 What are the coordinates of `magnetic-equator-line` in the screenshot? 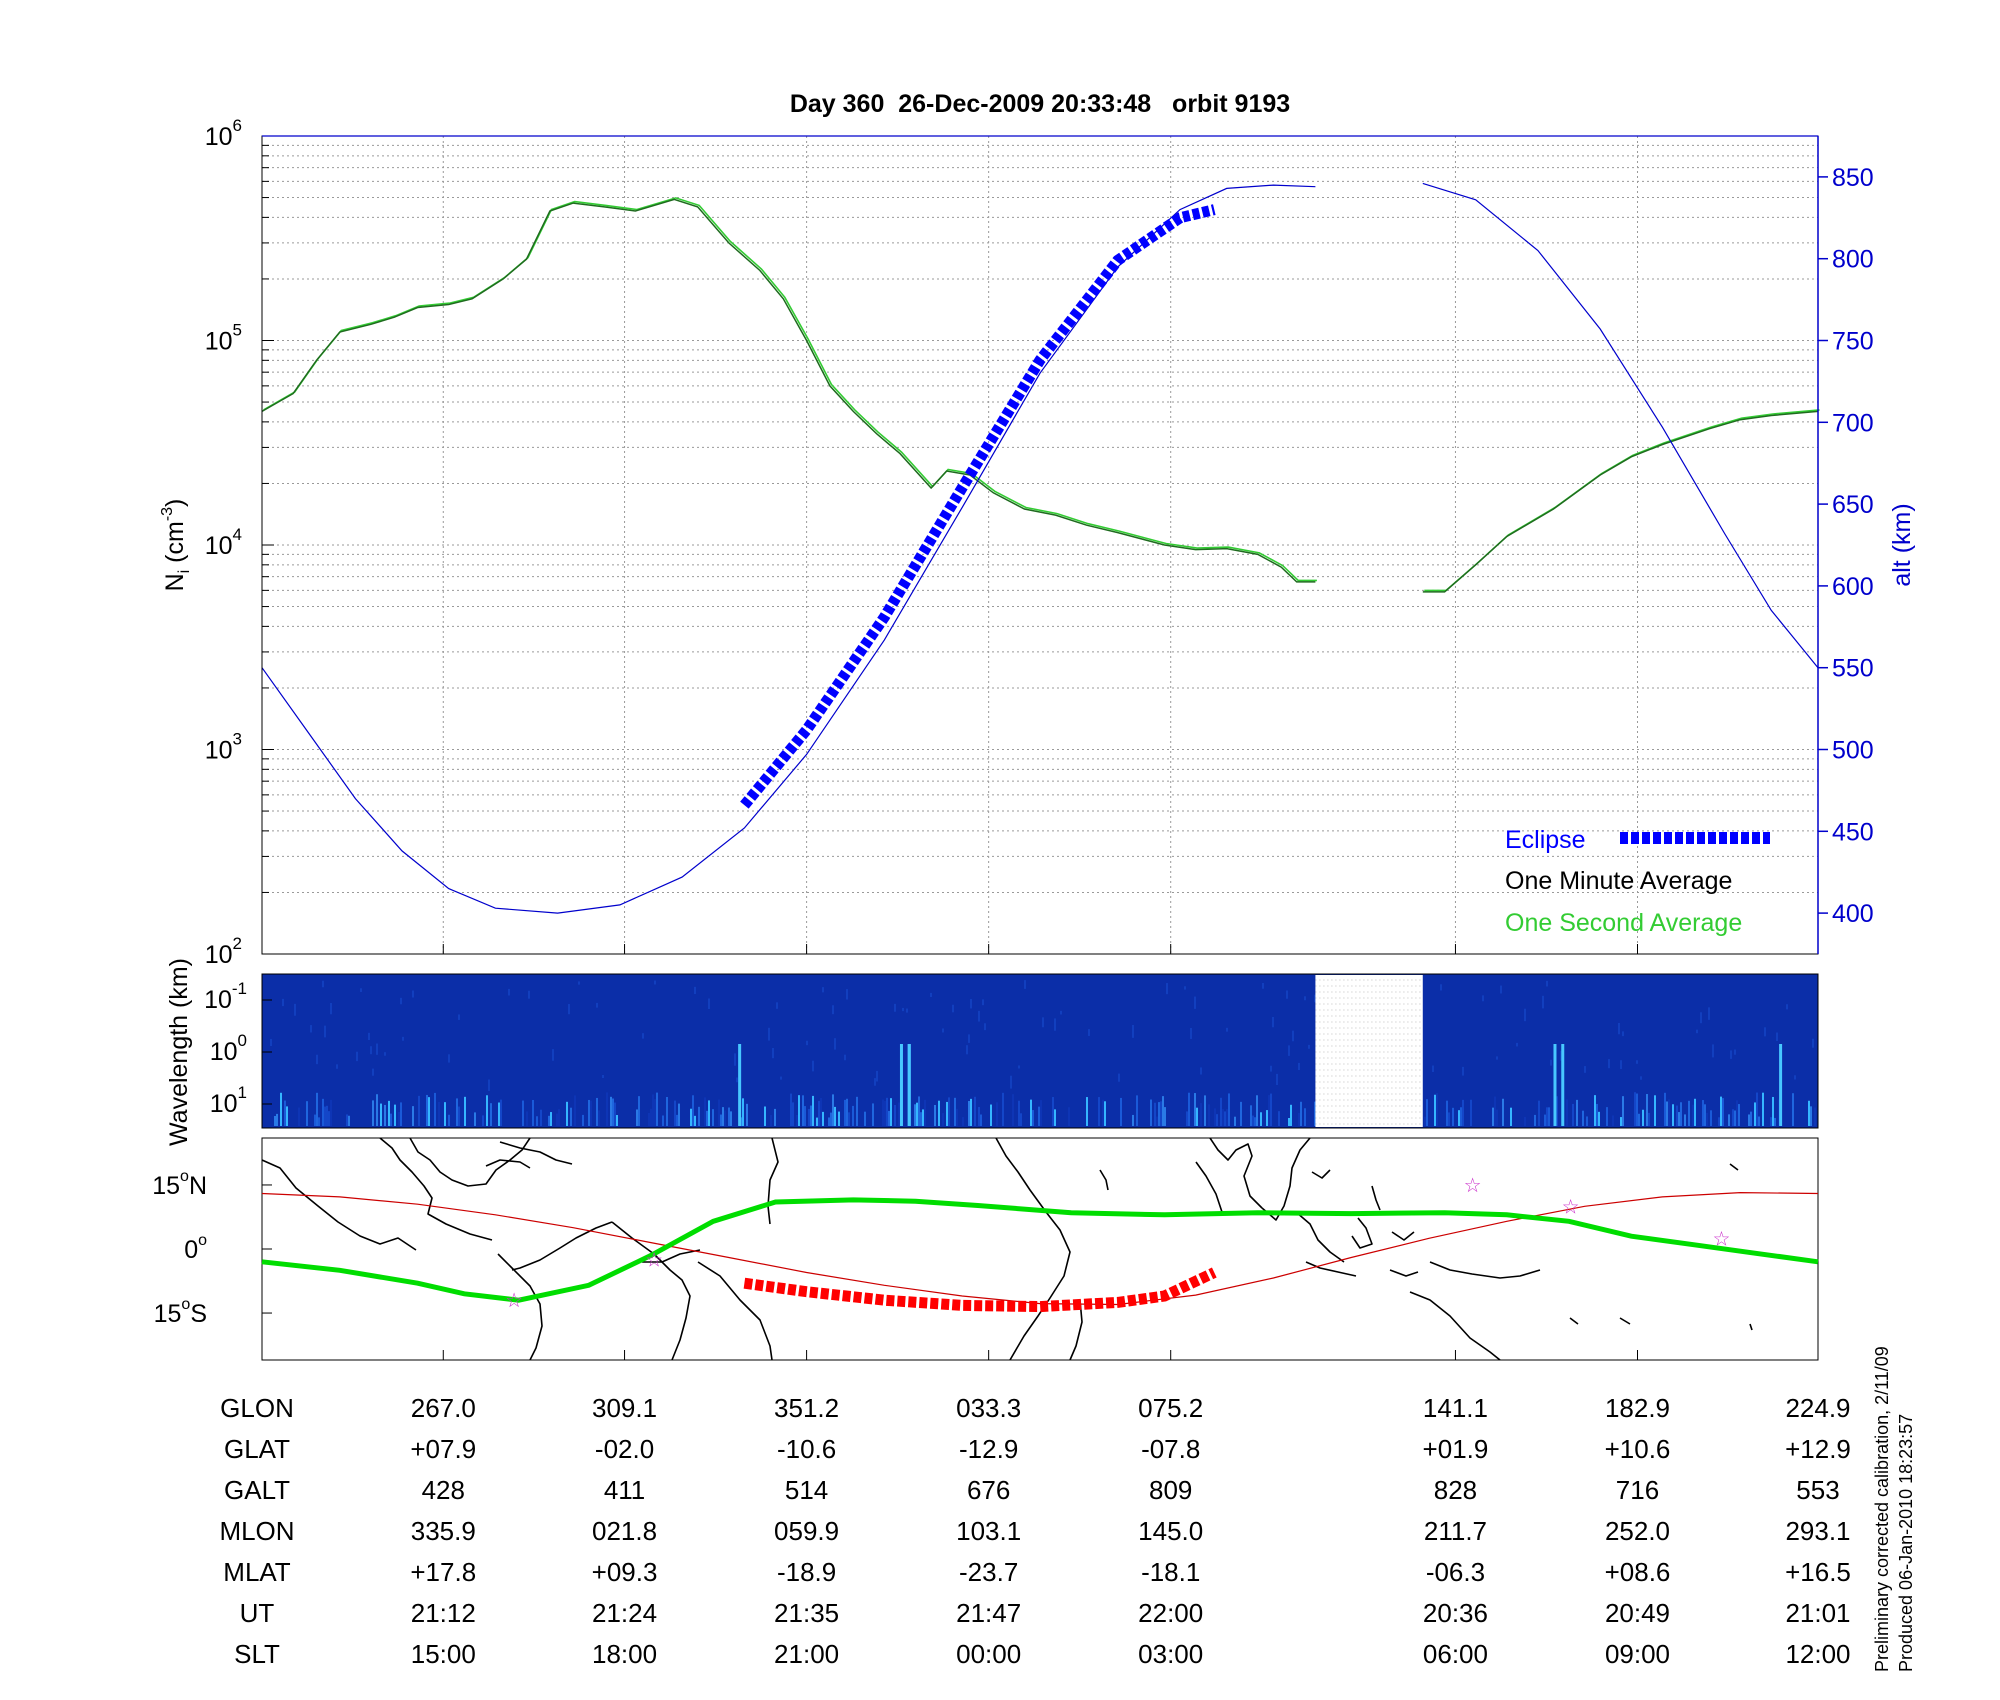 It's located at (1040, 1250).